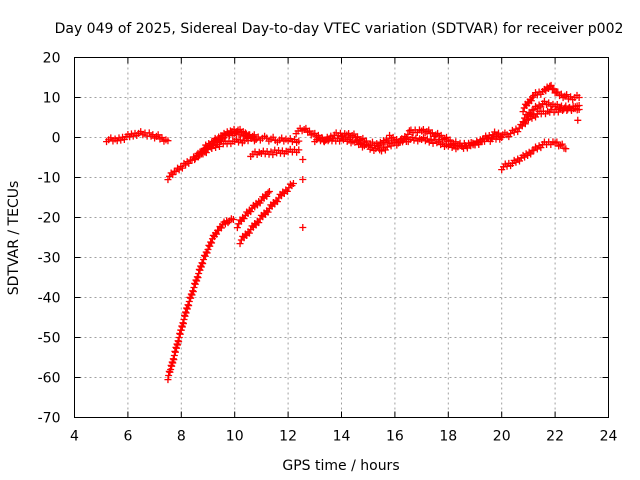  I want to click on y-tick-label: -70, so click(49, 419).